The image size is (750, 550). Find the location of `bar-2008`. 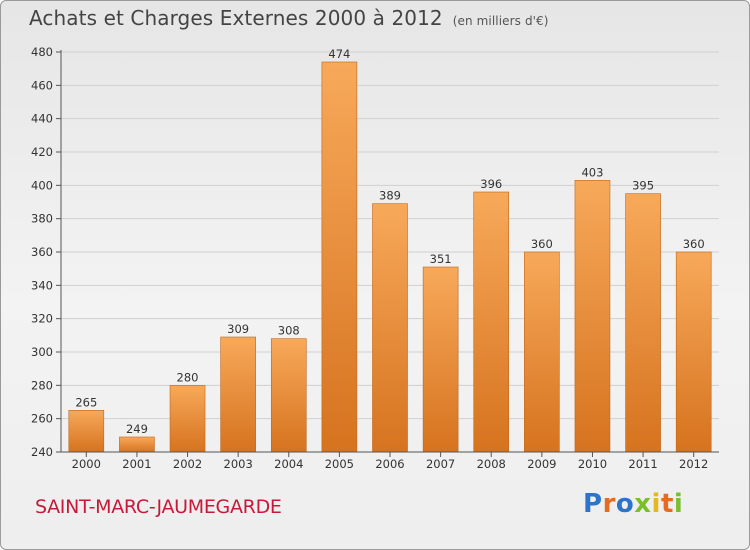

bar-2008 is located at coordinates (491, 322).